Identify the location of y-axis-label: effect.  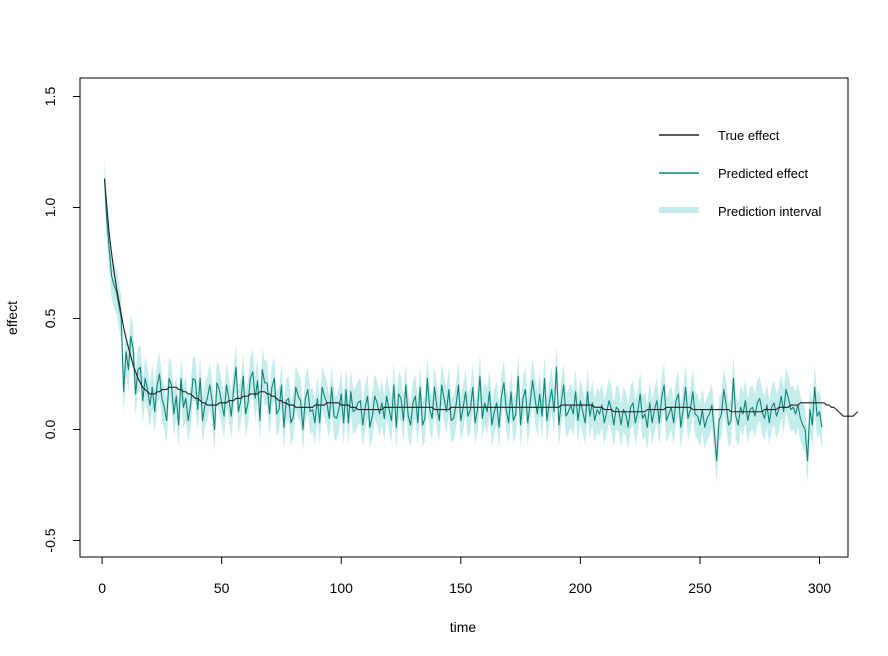
(12, 318).